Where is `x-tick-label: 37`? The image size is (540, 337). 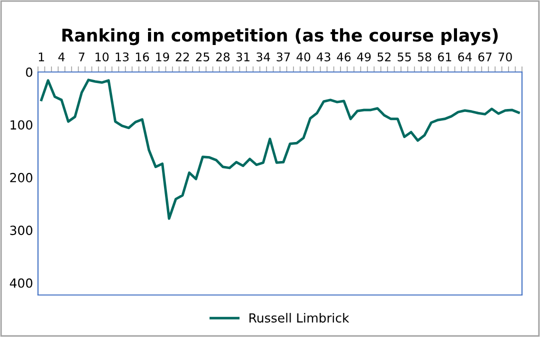 x-tick-label: 37 is located at coordinates (283, 57).